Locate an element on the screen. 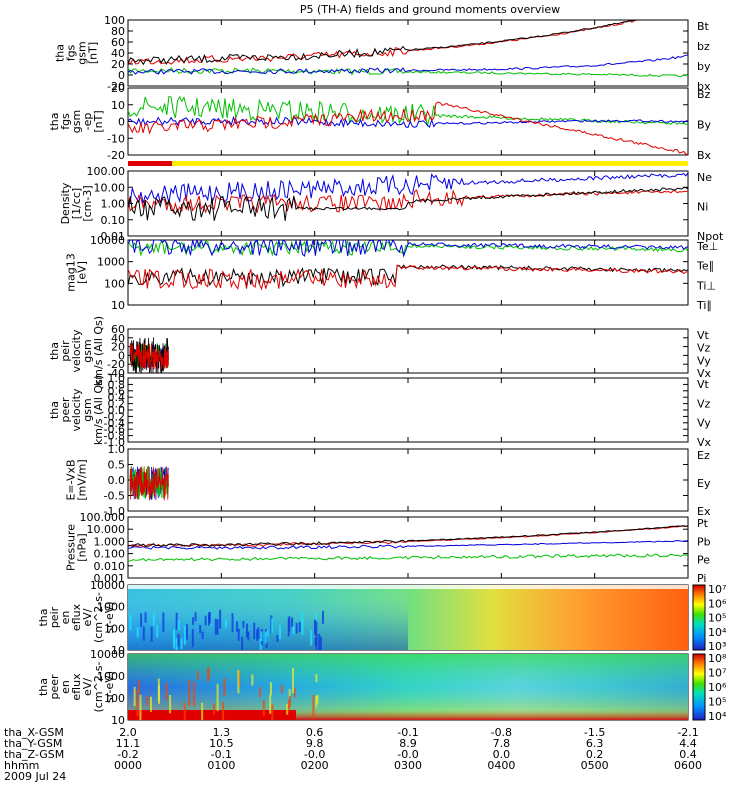 The image size is (750, 800). legend-entry: bz is located at coordinates (703, 46).